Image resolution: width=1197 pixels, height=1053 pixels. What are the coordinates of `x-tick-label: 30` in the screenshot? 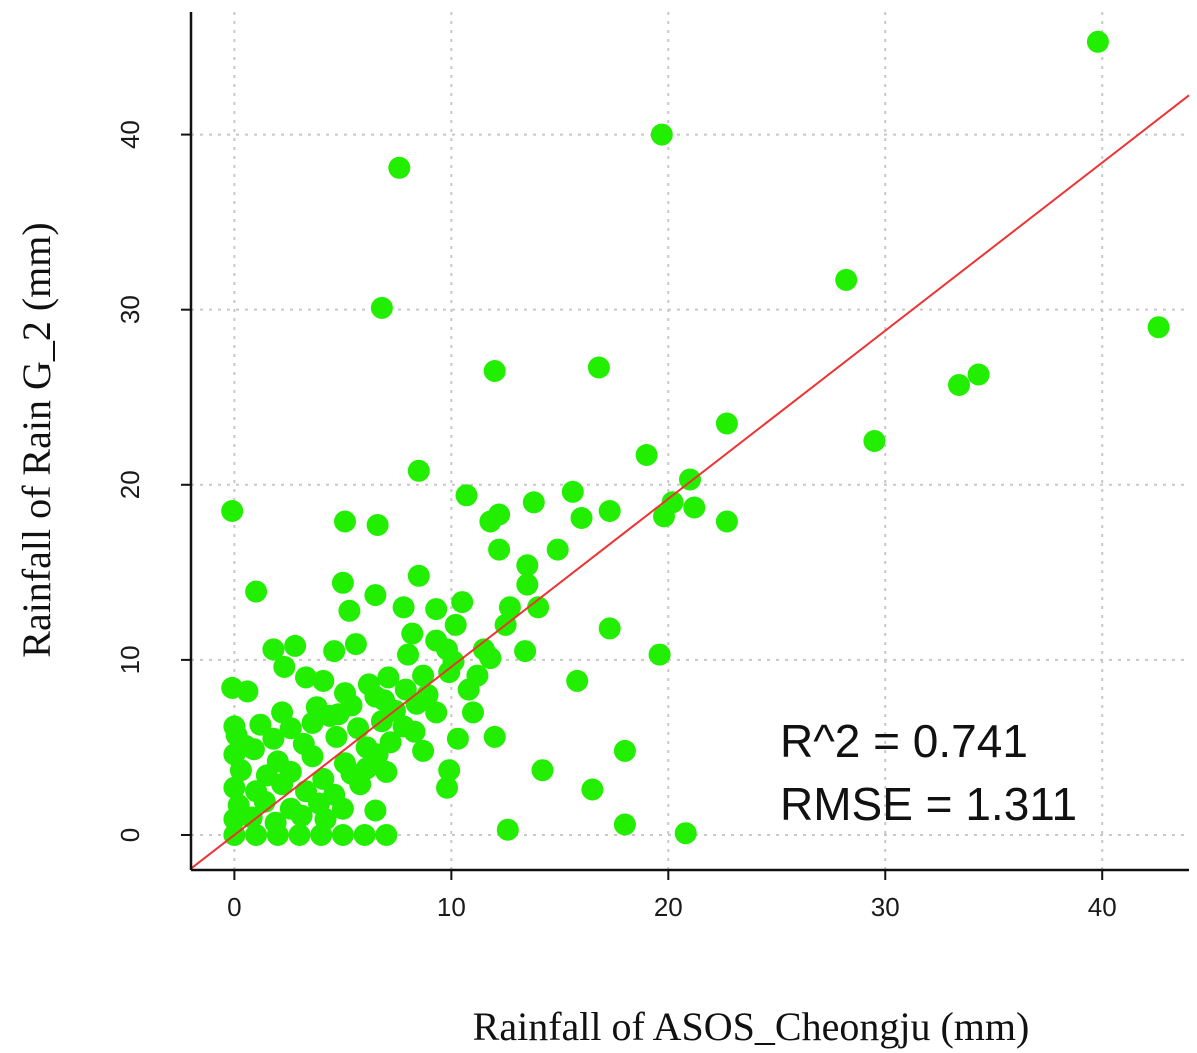 It's located at (885, 907).